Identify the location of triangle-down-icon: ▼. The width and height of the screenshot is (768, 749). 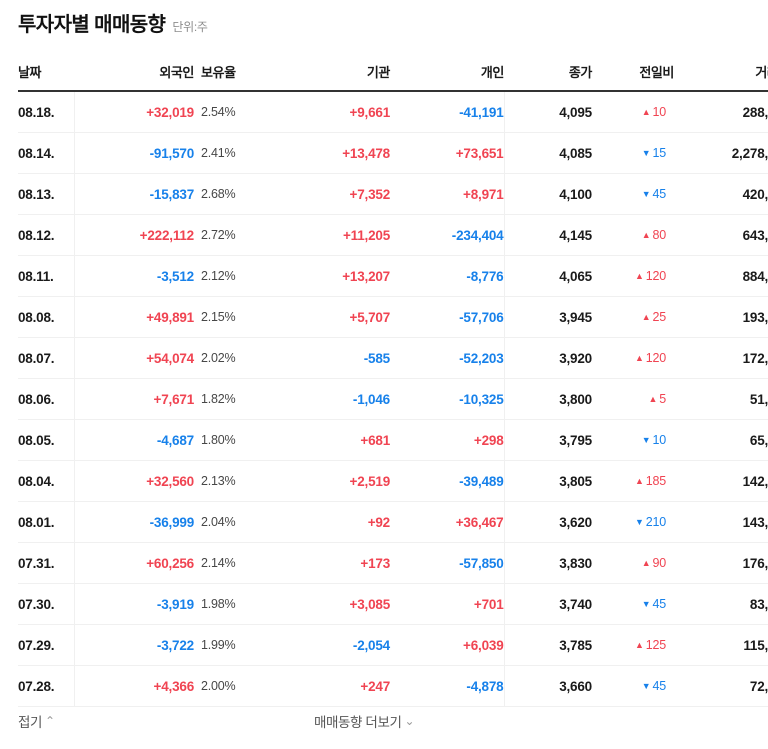
(646, 604).